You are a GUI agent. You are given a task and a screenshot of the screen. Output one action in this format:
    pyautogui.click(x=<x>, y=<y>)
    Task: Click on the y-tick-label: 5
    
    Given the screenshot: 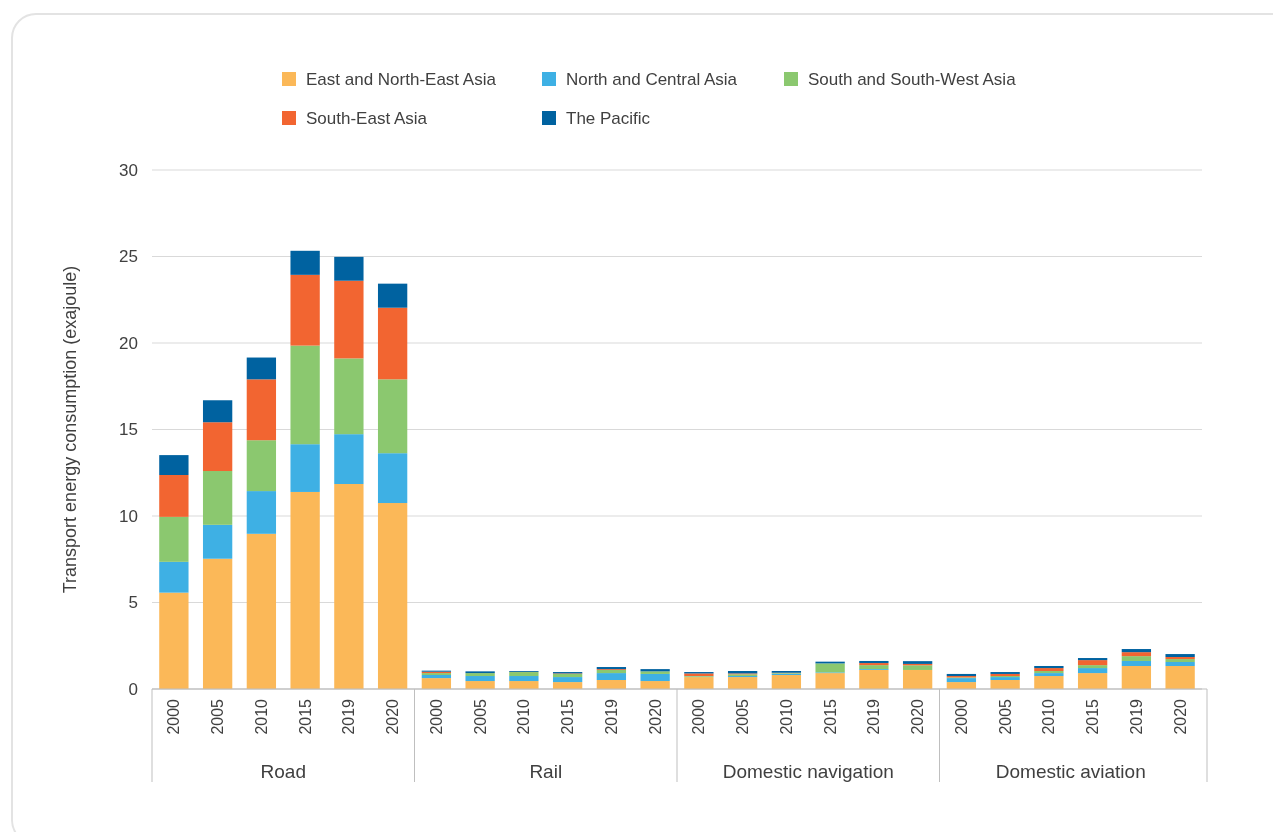 What is the action you would take?
    pyautogui.click(x=133, y=602)
    